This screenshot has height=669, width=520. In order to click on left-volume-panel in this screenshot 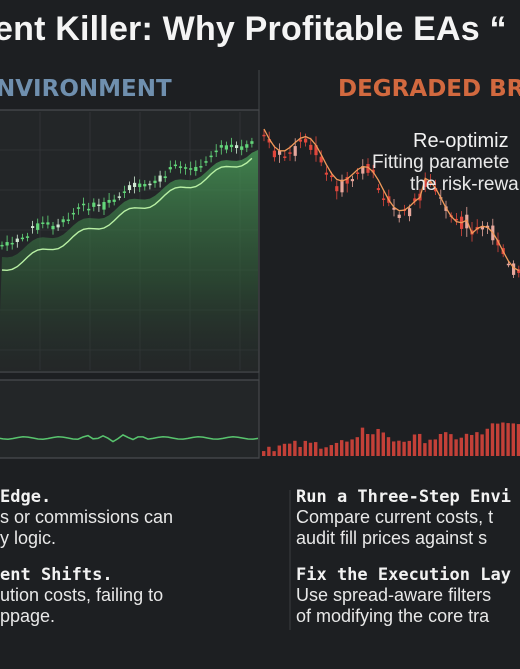, I will do `click(130, 419)`.